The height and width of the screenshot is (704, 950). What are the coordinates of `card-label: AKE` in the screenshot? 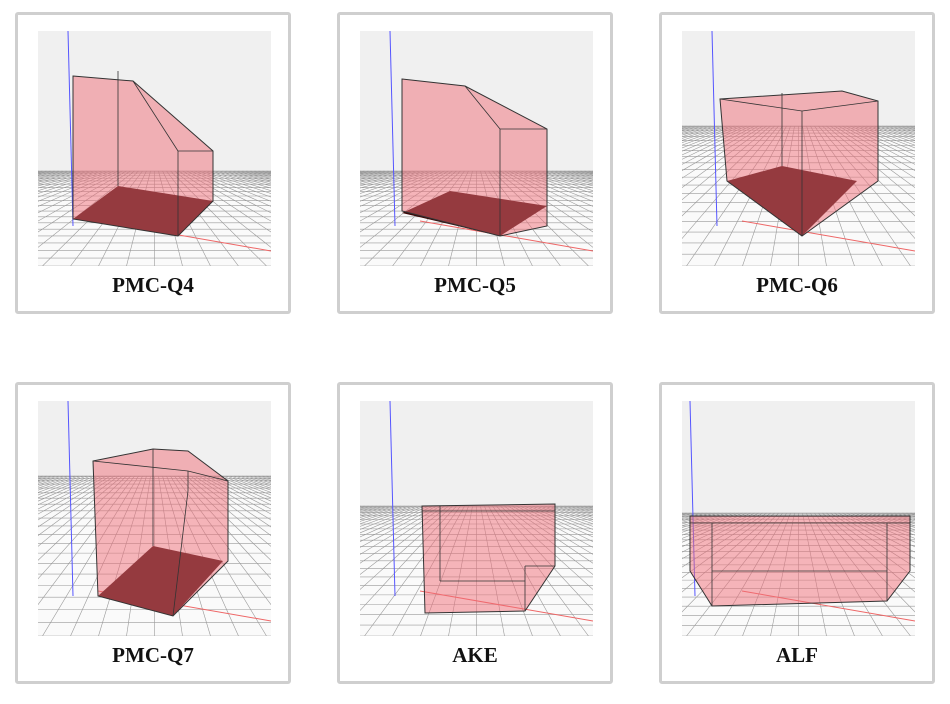 It's located at (475, 655).